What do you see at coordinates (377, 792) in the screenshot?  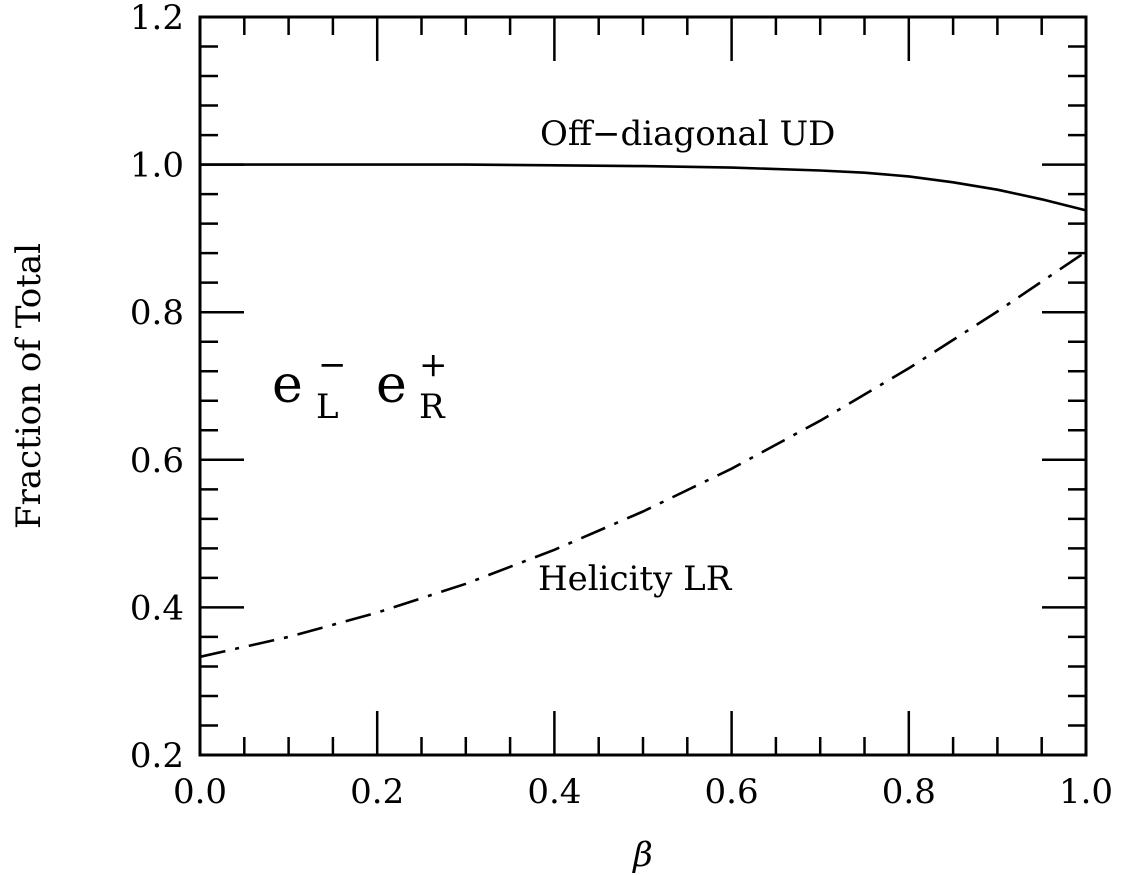 I see `x-tick-label: 0.2` at bounding box center [377, 792].